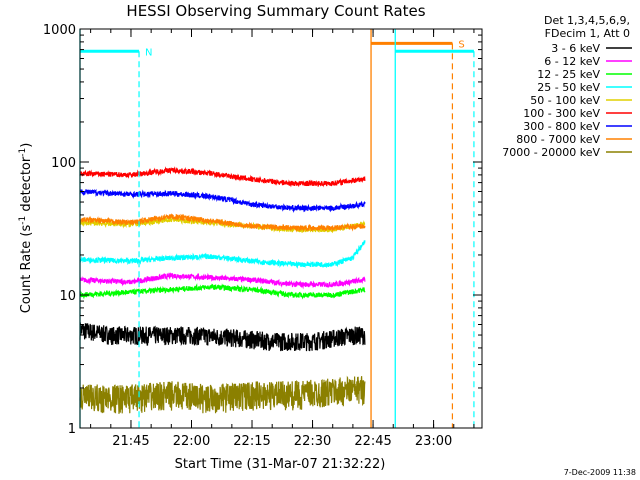  What do you see at coordinates (561, 113) in the screenshot?
I see `legend-entry-label: 100 - 300 keV` at bounding box center [561, 113].